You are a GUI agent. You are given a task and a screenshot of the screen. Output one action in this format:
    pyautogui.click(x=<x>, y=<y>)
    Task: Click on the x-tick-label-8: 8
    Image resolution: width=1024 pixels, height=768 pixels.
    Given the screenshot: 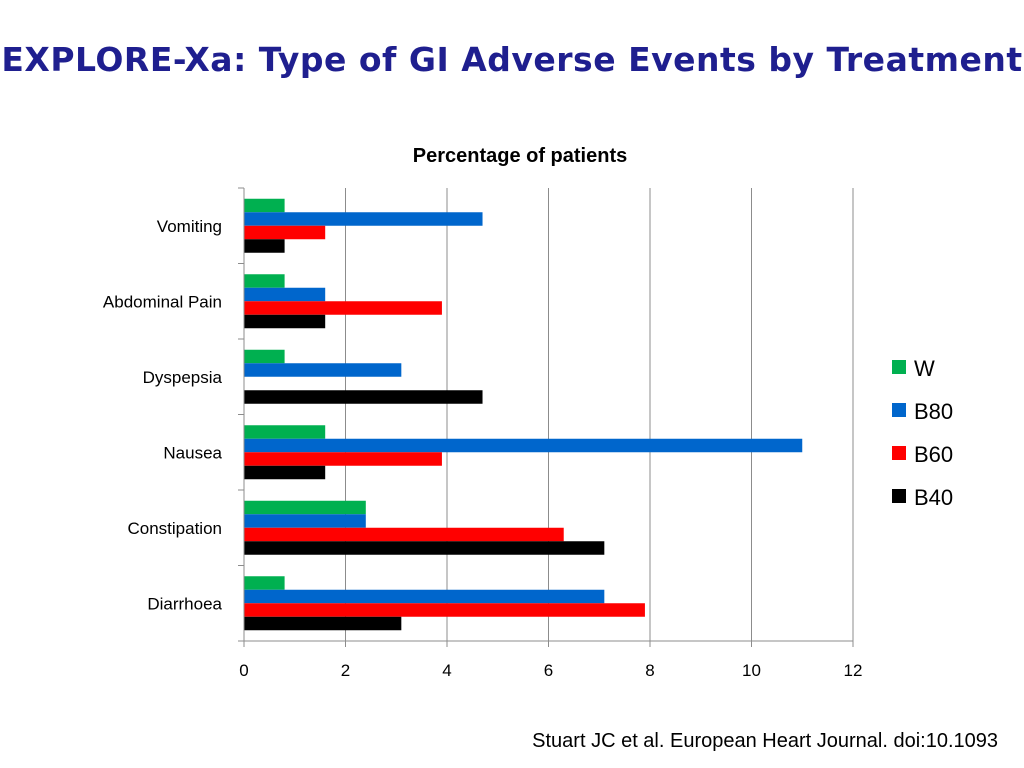 What is the action you would take?
    pyautogui.click(x=649, y=670)
    